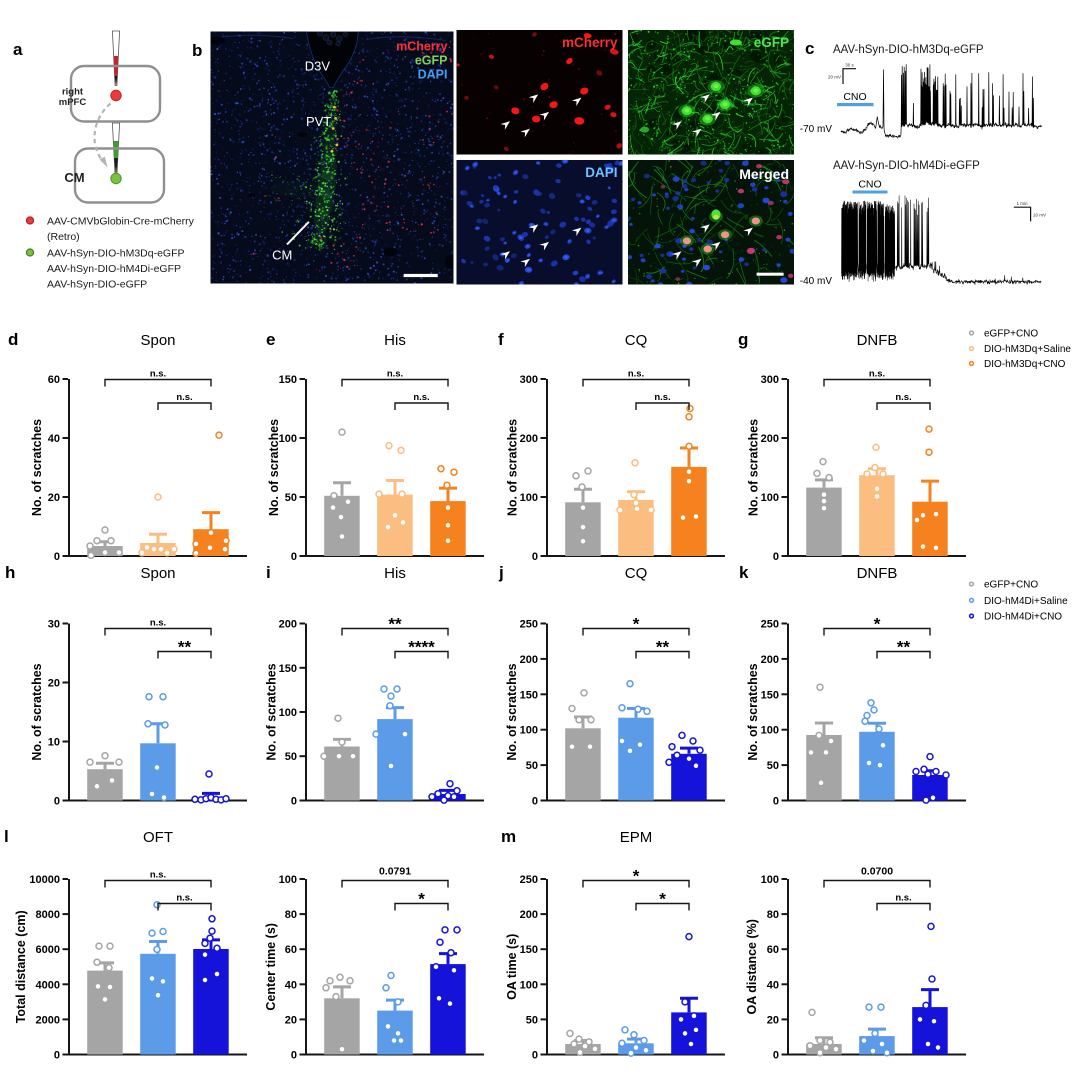 This screenshot has width=1080, height=1084. Describe the element at coordinates (1026, 601) in the screenshot. I see `svg-text: DIO-hM4Di+Saline` at that location.